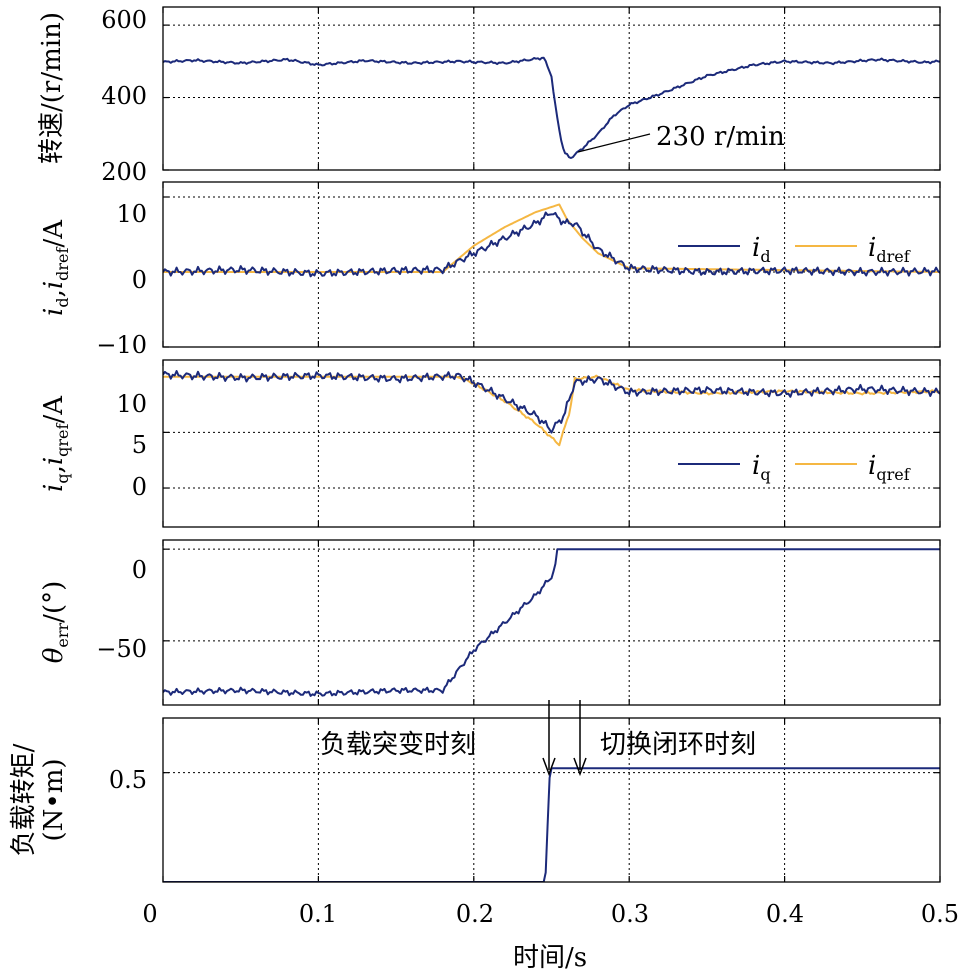 The height and width of the screenshot is (976, 962). What do you see at coordinates (24, 799) in the screenshot?
I see `torque-ylabel-line1: 负载转矩/` at bounding box center [24, 799].